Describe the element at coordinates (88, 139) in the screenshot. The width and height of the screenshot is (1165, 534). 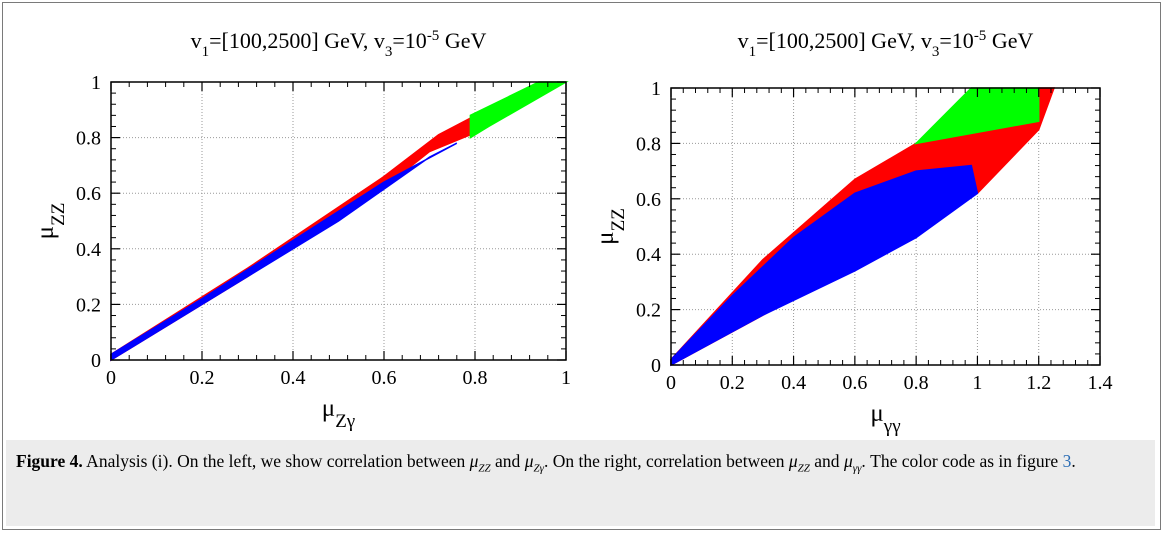
I see `chart1-y-tick-label: 0.8` at that location.